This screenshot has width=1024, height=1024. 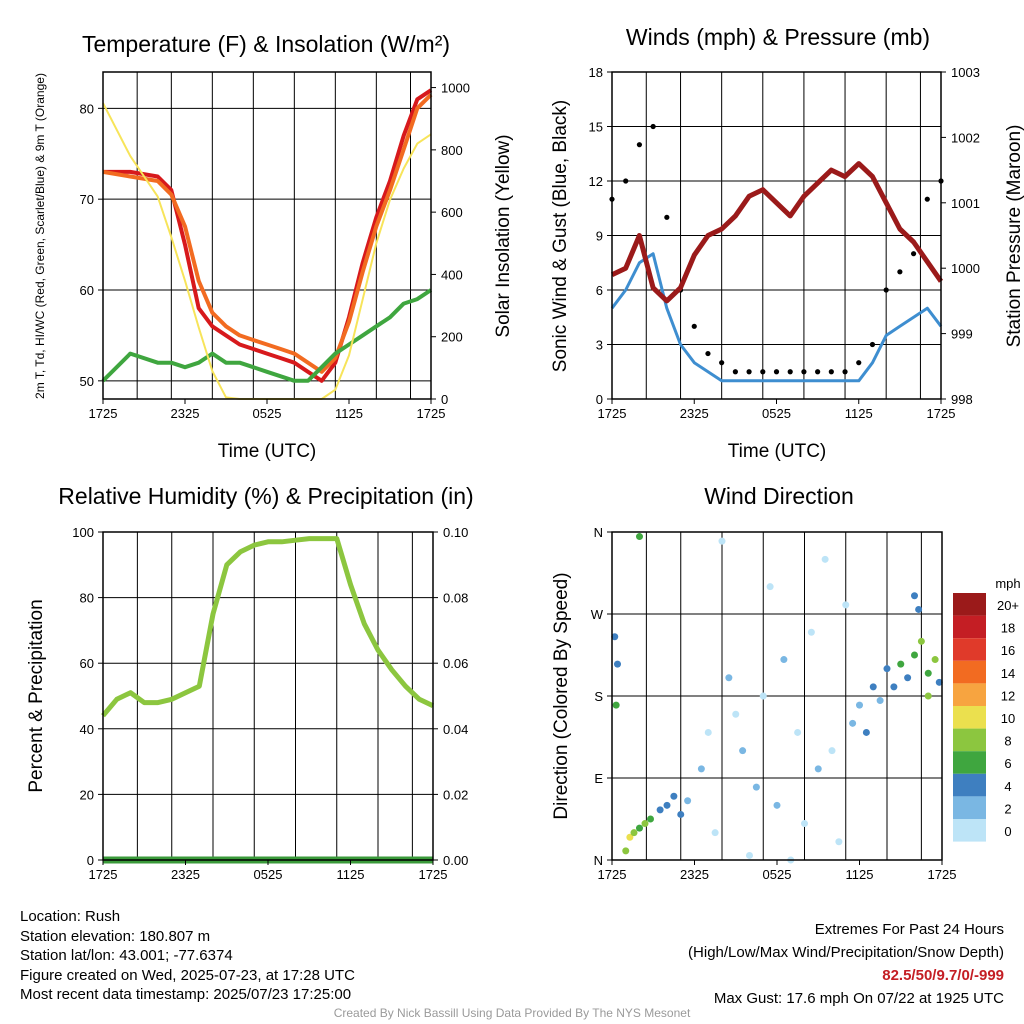 I want to click on temperature-grid, so click(x=267, y=235).